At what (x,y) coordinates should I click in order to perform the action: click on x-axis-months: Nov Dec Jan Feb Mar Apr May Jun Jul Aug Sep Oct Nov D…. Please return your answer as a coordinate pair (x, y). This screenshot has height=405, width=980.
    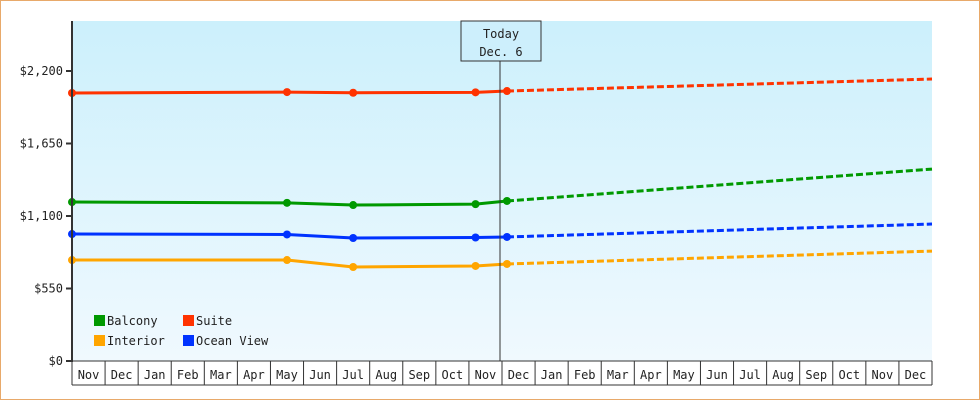
    Looking at the image, I should click on (502, 373).